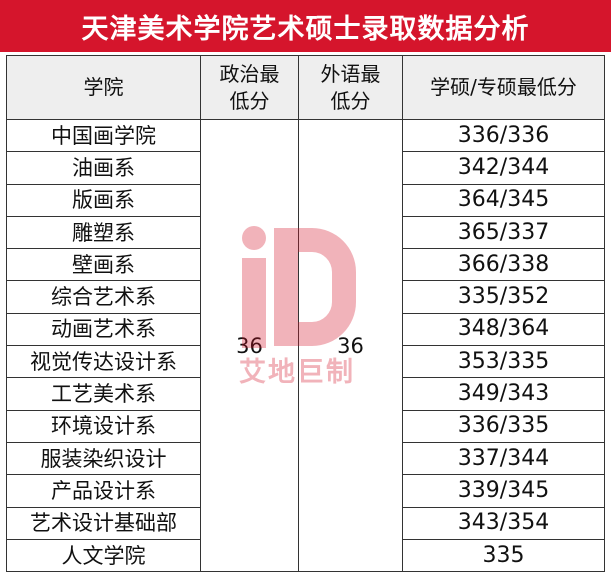 Image resolution: width=611 pixels, height=582 pixels. Describe the element at coordinates (503, 87) in the screenshot. I see `header-score-min: 学硕/专硕最低分` at that location.